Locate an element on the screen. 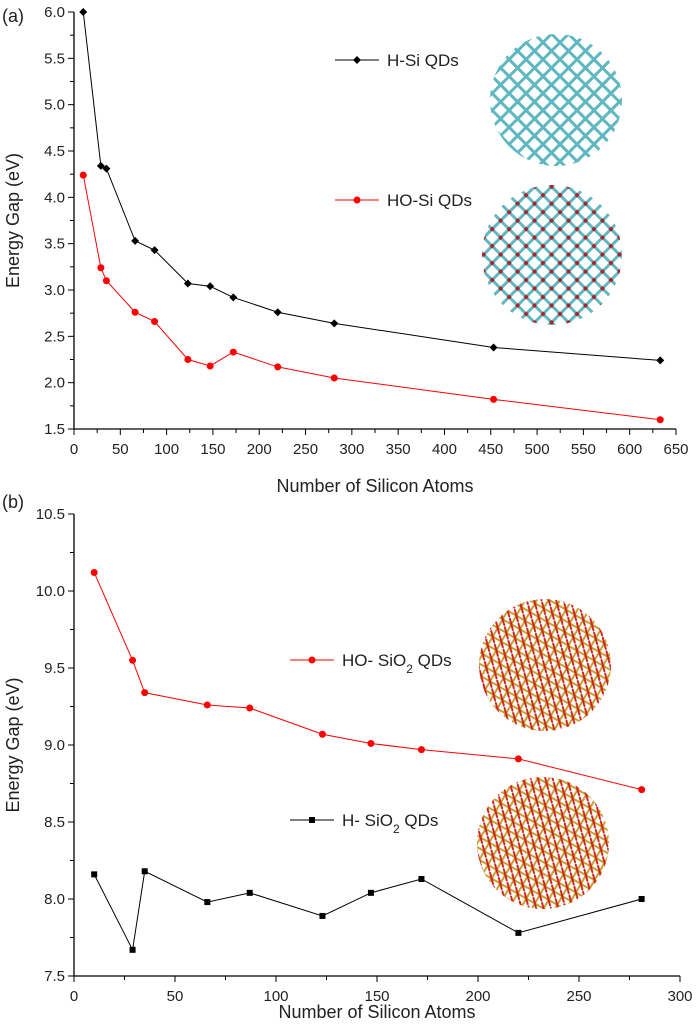 This screenshot has height=1025, width=700. legend-label: H- SiO2 QDs is located at coordinates (390, 823).